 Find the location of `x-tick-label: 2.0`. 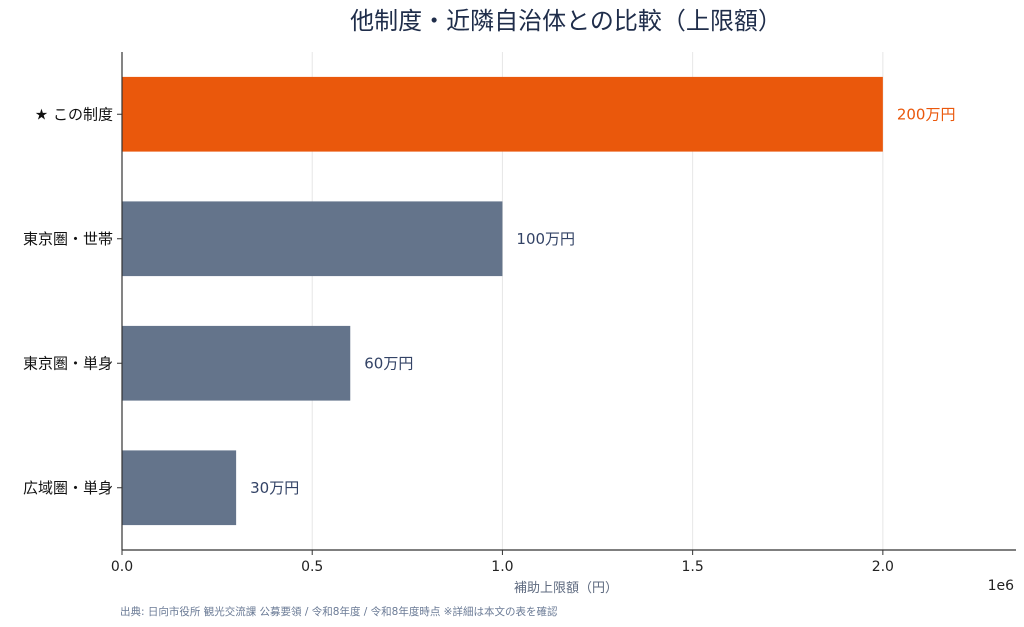

x-tick-label: 2.0 is located at coordinates (883, 567).